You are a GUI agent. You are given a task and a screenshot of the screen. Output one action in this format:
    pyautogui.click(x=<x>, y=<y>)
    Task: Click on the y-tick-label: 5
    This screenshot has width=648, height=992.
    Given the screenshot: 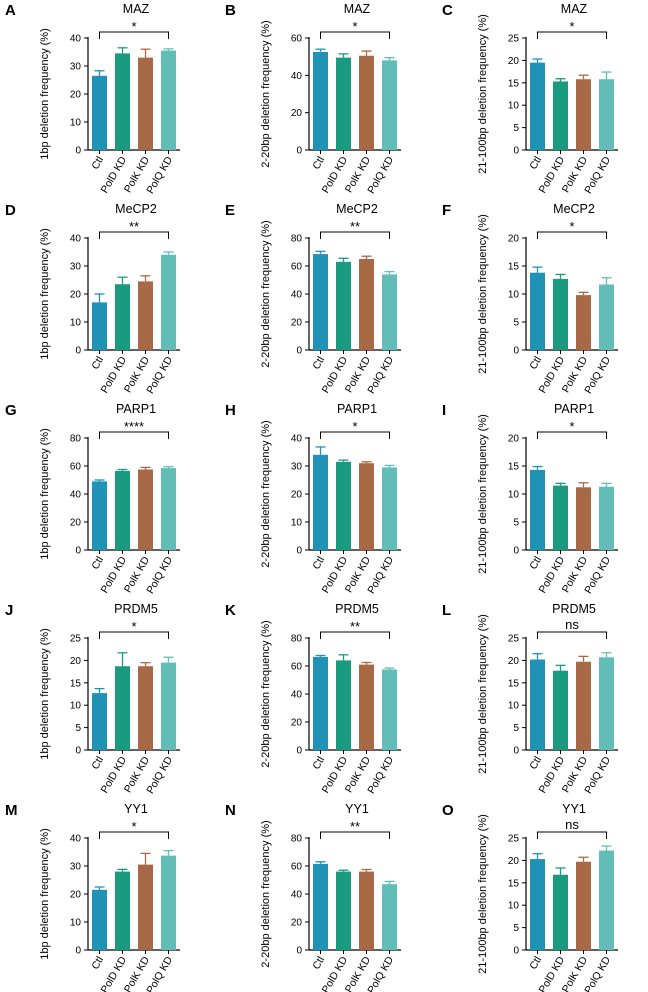 What is the action you would take?
    pyautogui.click(x=516, y=128)
    